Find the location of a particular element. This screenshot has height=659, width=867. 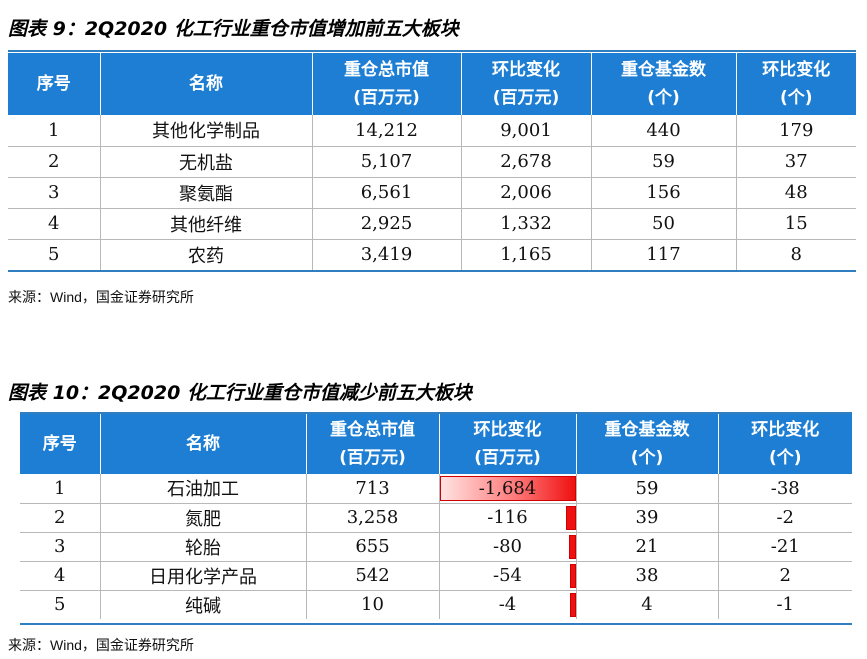

table1-cell-text: 2,925 is located at coordinates (386, 223).